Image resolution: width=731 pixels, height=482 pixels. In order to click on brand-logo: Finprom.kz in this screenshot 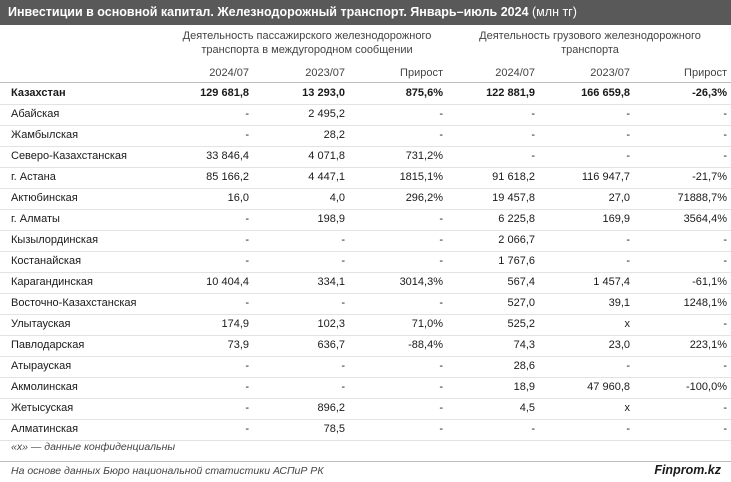, I will do `click(687, 470)`.